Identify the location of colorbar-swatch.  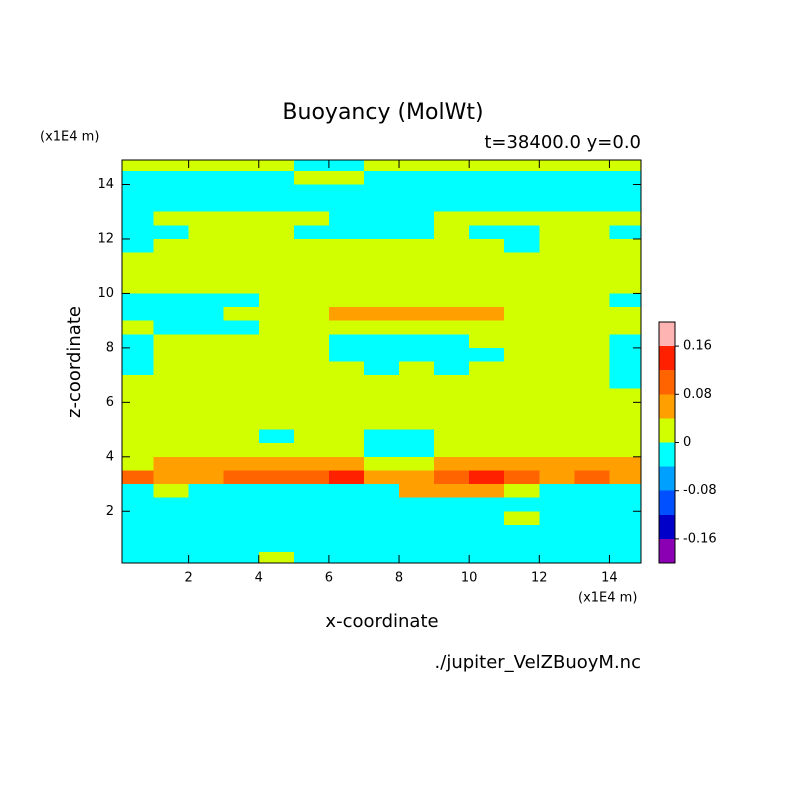
(667, 406).